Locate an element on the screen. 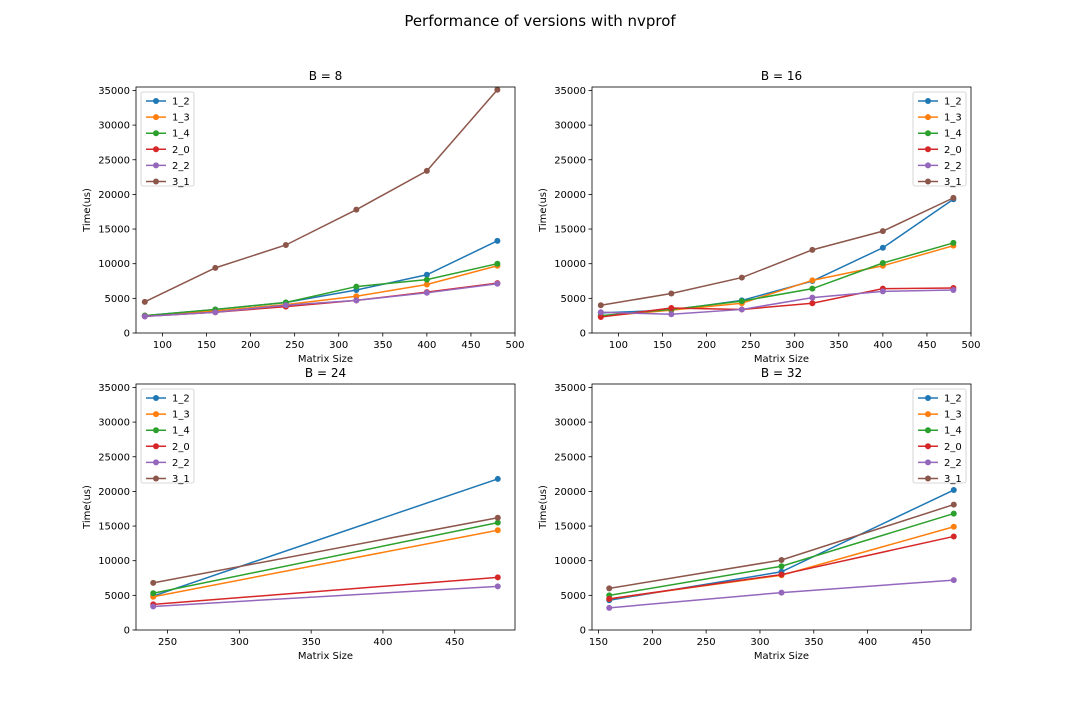 The image size is (1080, 720). figure-suptitle: Performance of versions with nvprof is located at coordinates (540, 21).